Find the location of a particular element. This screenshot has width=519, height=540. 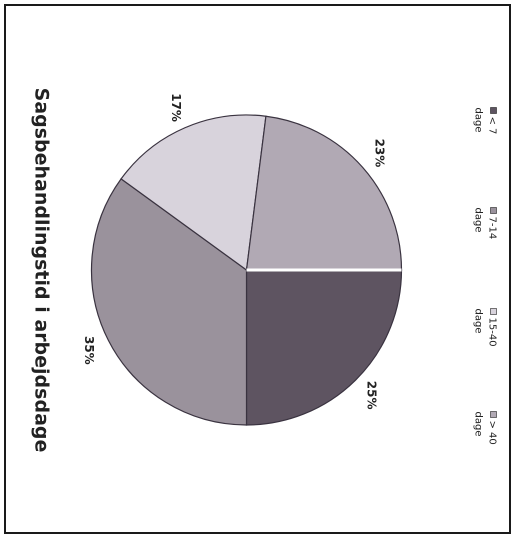

slice-label: 35% is located at coordinates (89, 350).